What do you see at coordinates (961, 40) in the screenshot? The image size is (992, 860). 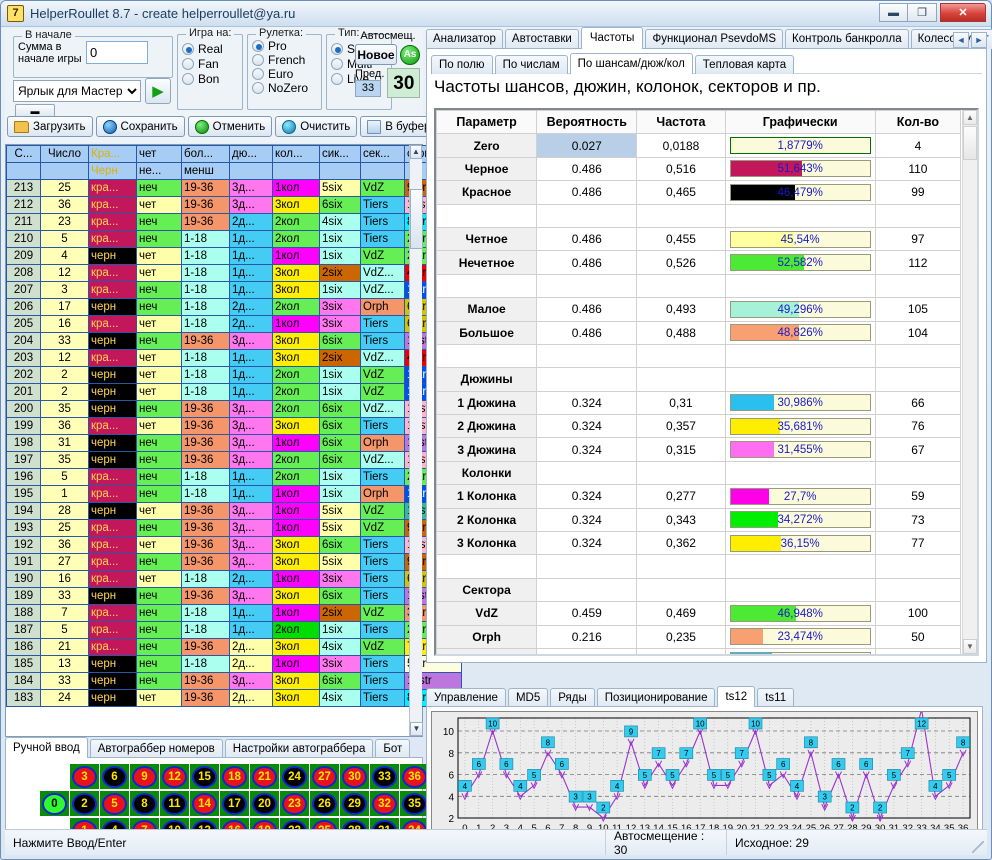 I see `tab-scroll-left-icon: ◄` at bounding box center [961, 40].